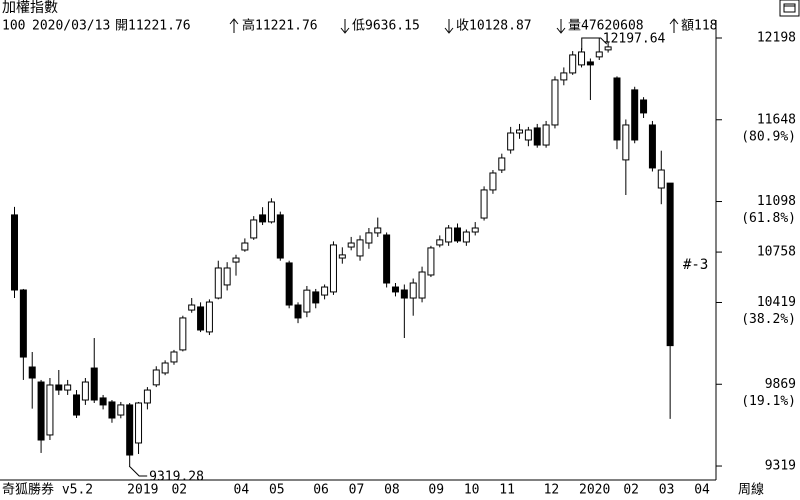 The height and width of the screenshot is (500, 800). What do you see at coordinates (234, 25) in the screenshot?
I see `arrow-up` at bounding box center [234, 25].